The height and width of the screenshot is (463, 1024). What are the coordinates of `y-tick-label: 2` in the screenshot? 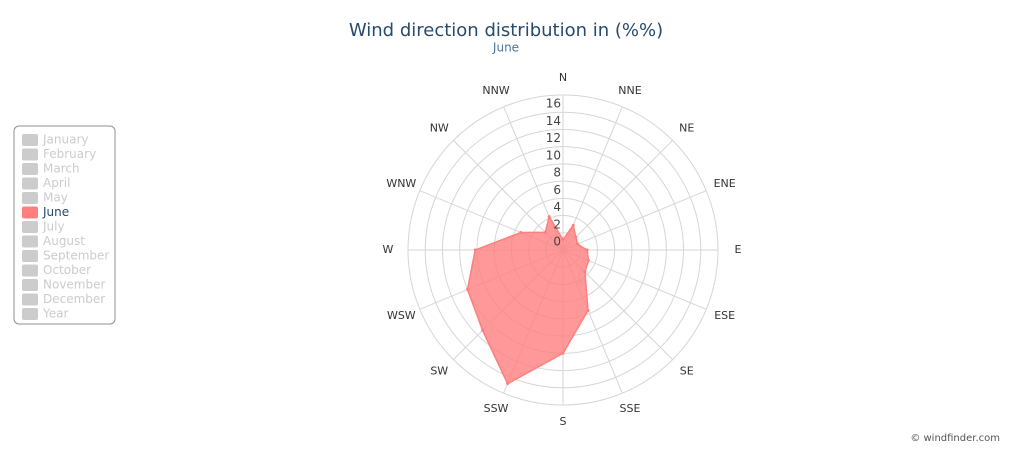 It's located at (557, 224).